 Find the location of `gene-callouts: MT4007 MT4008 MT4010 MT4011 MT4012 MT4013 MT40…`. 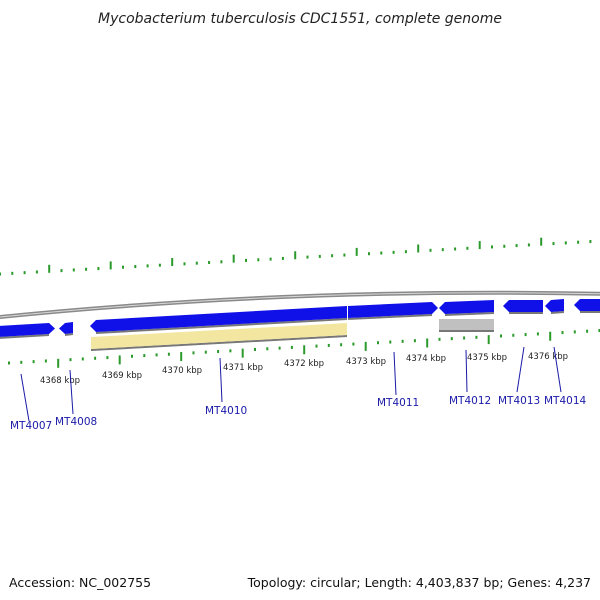

gene-callouts: MT4007 MT4008 MT4010 MT4011 MT4012 MT4013 MT40… is located at coordinates (298, 389).